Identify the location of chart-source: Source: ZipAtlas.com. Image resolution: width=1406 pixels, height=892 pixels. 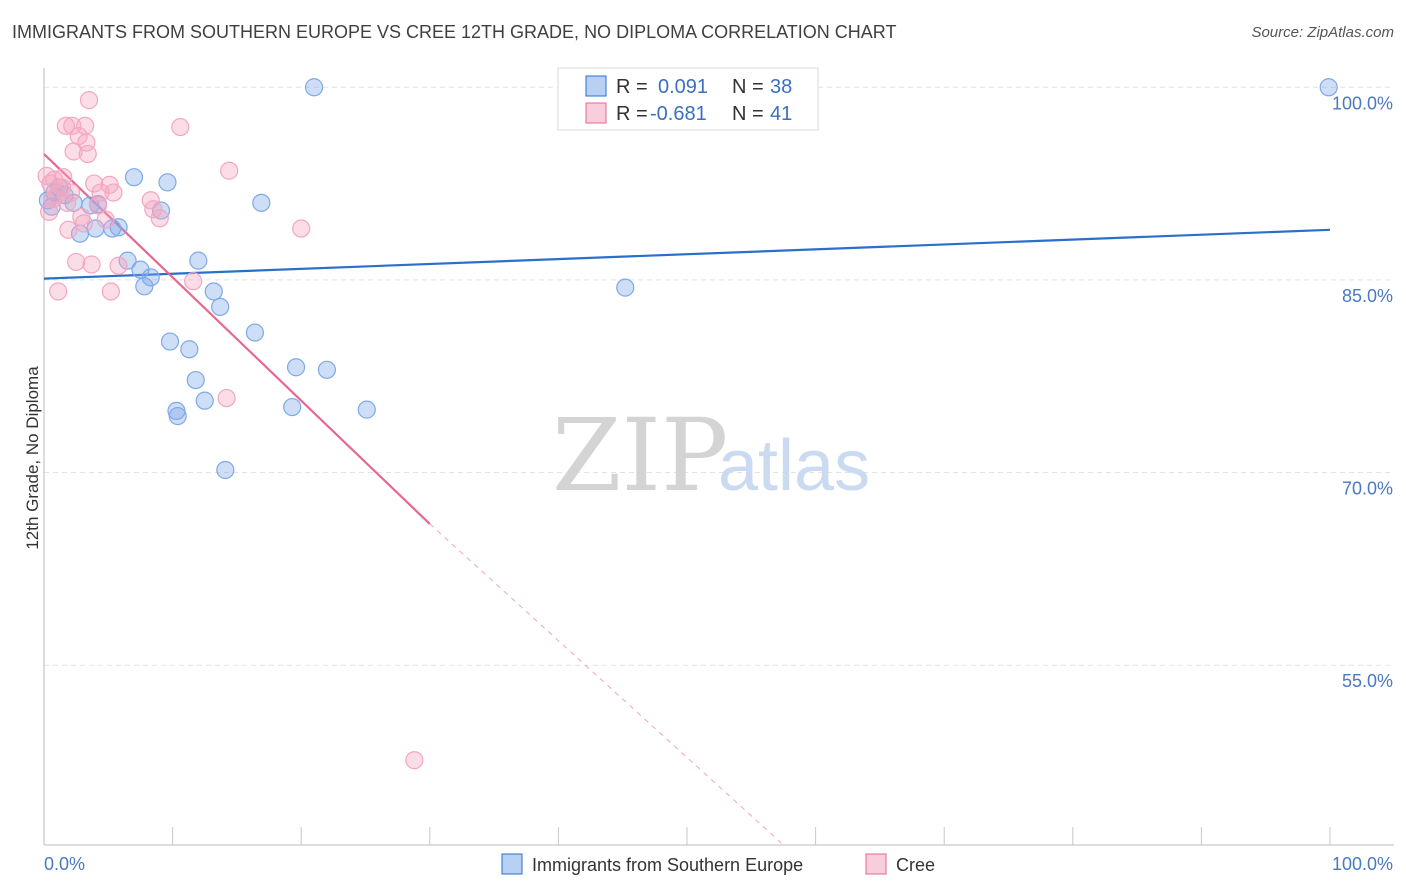
(1322, 32).